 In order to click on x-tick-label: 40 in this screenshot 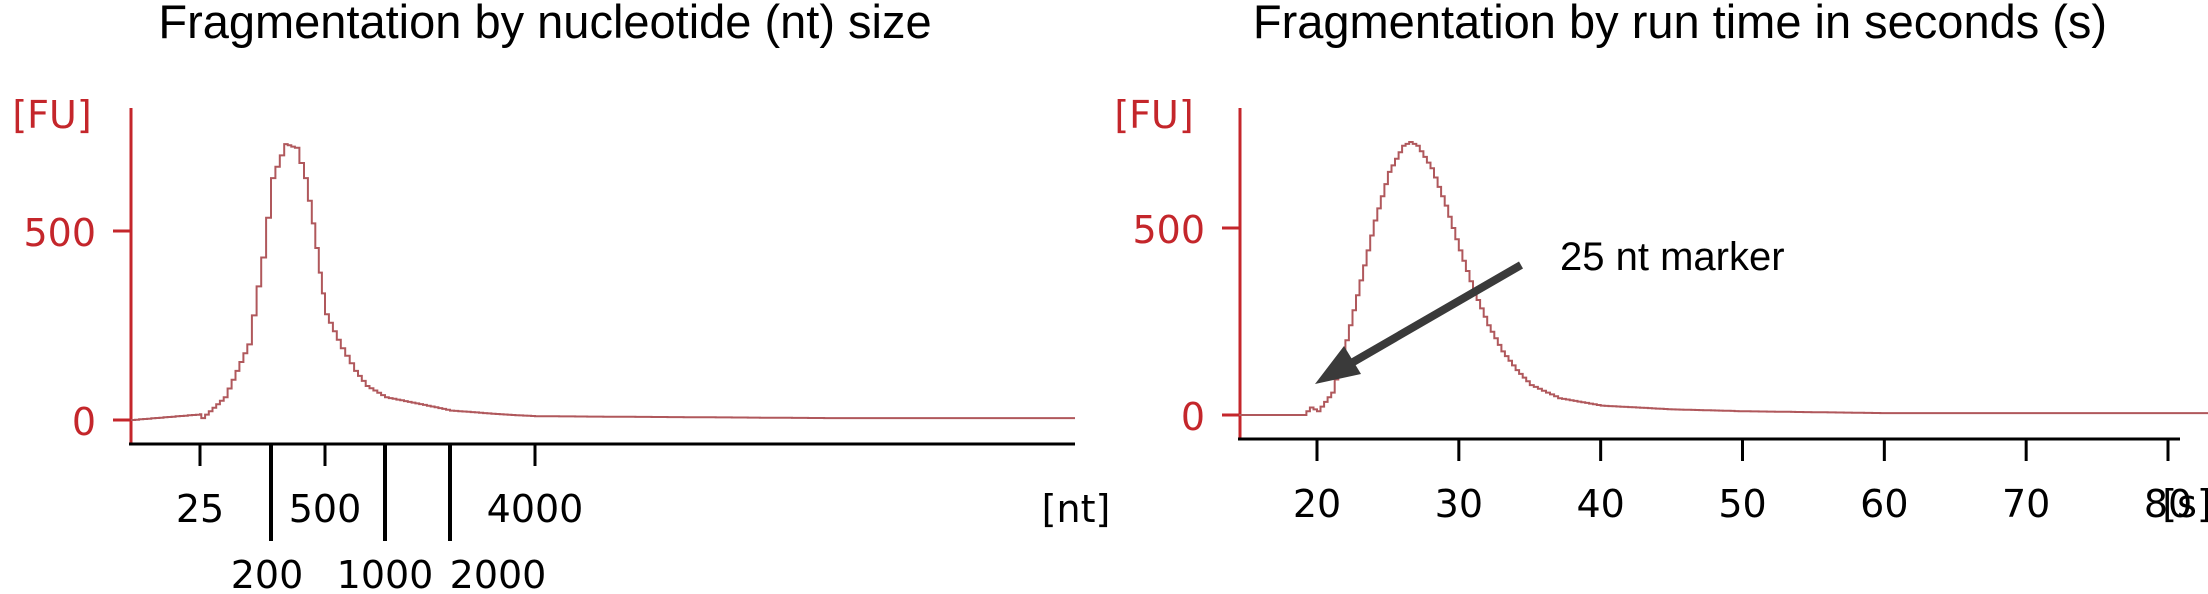, I will do `click(1600, 504)`.